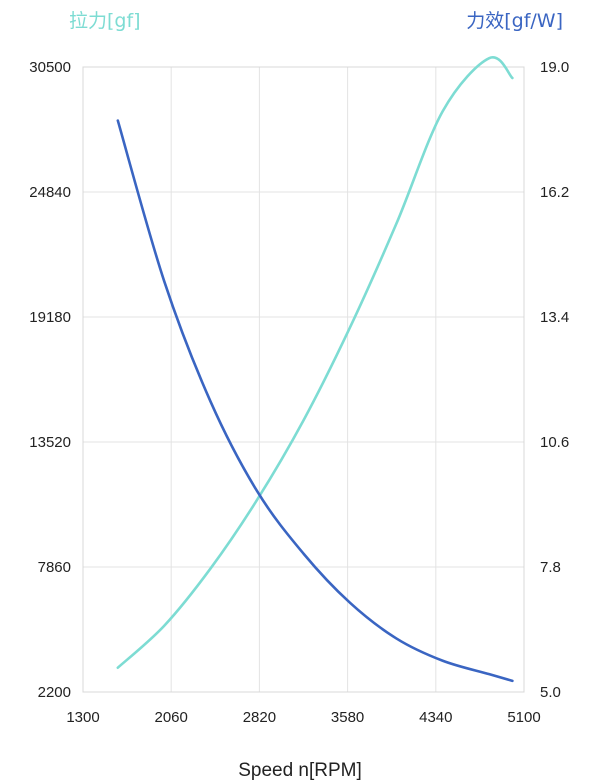 This screenshot has width=600, height=782. I want to click on y-left-tick-label: 7860, so click(54, 567).